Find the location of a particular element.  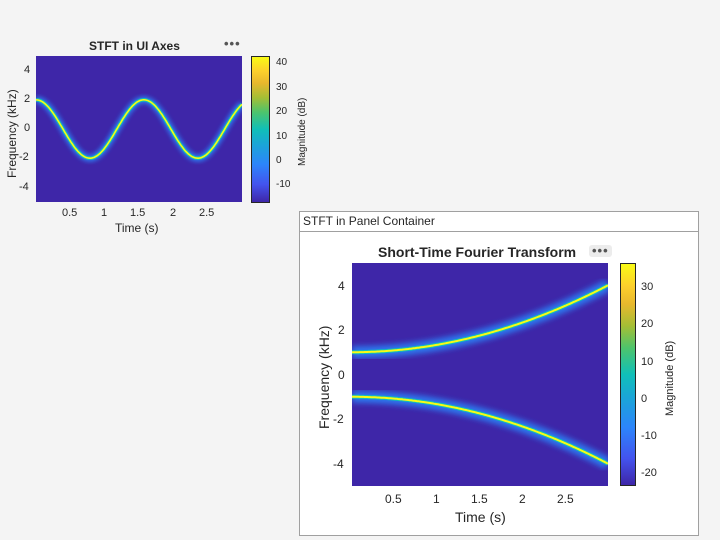

axes1-xtick: 1 is located at coordinates (104, 213).